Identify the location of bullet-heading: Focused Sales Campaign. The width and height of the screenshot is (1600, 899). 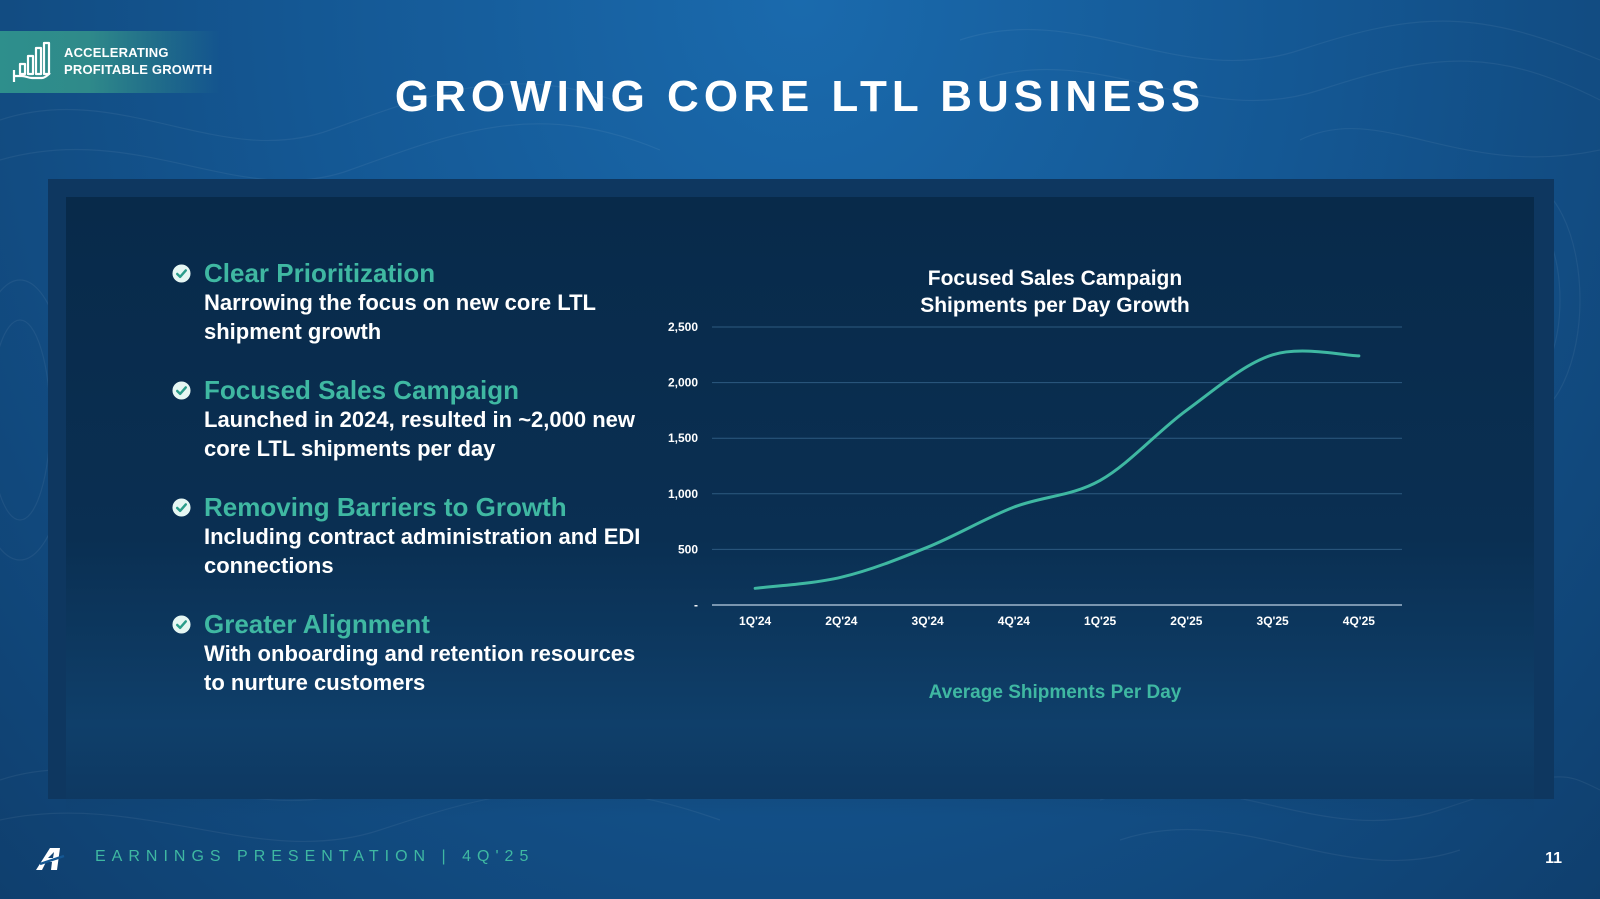
(361, 390).